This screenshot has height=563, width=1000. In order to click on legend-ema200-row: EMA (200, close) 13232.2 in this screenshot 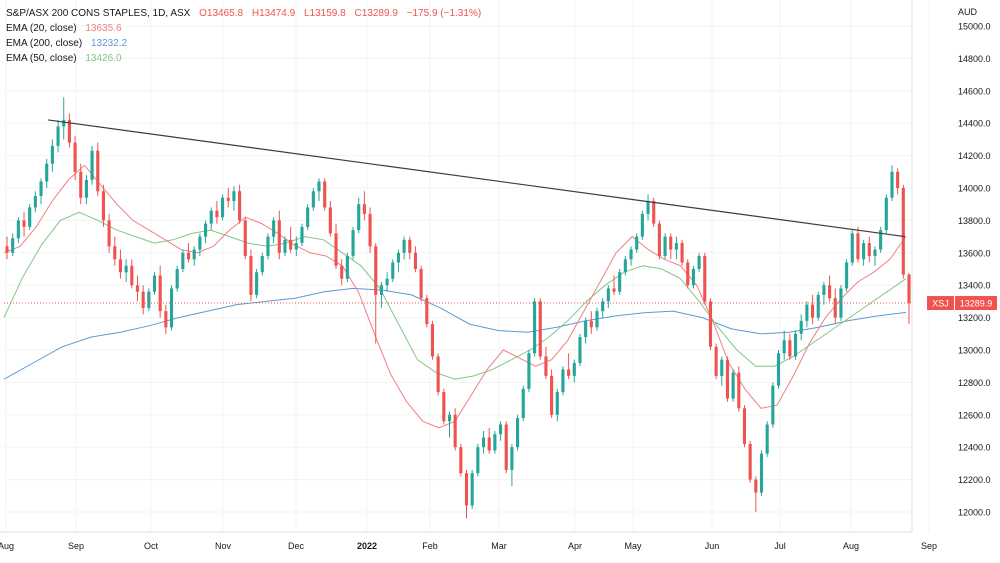, I will do `click(246, 43)`.